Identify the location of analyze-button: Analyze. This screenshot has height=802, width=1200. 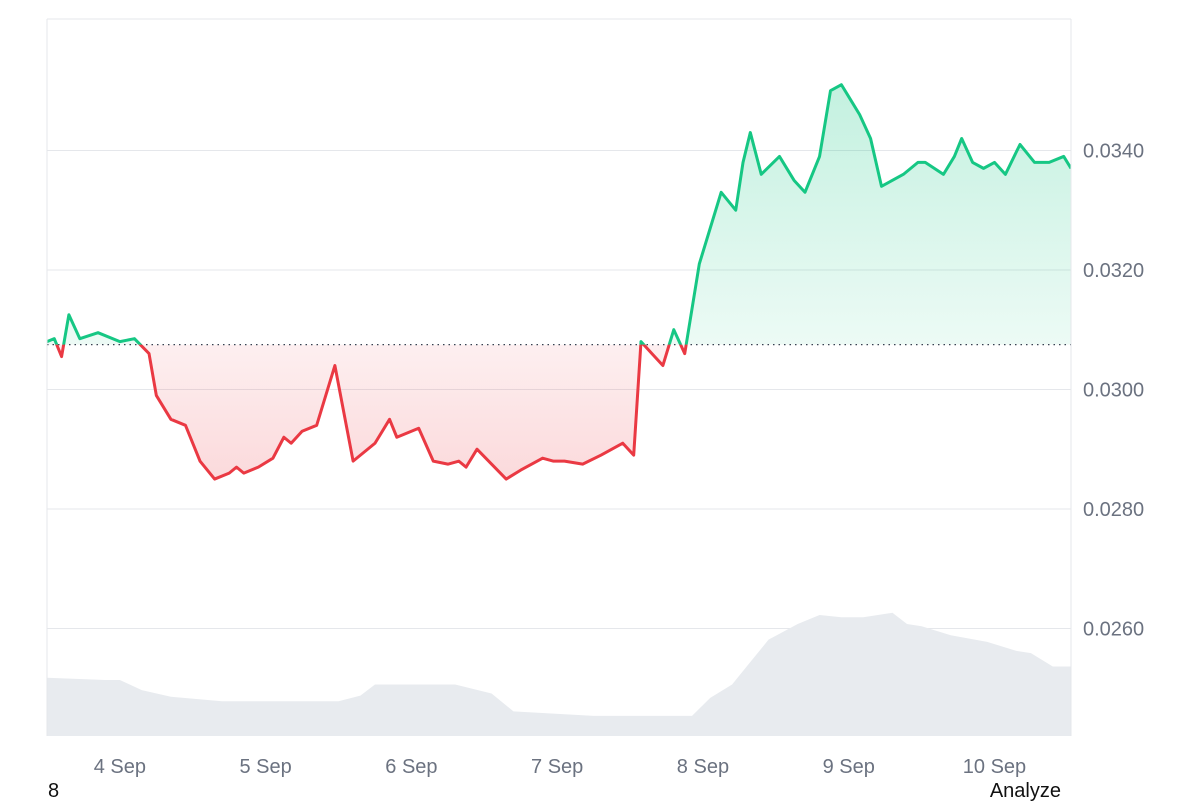
(1025, 791).